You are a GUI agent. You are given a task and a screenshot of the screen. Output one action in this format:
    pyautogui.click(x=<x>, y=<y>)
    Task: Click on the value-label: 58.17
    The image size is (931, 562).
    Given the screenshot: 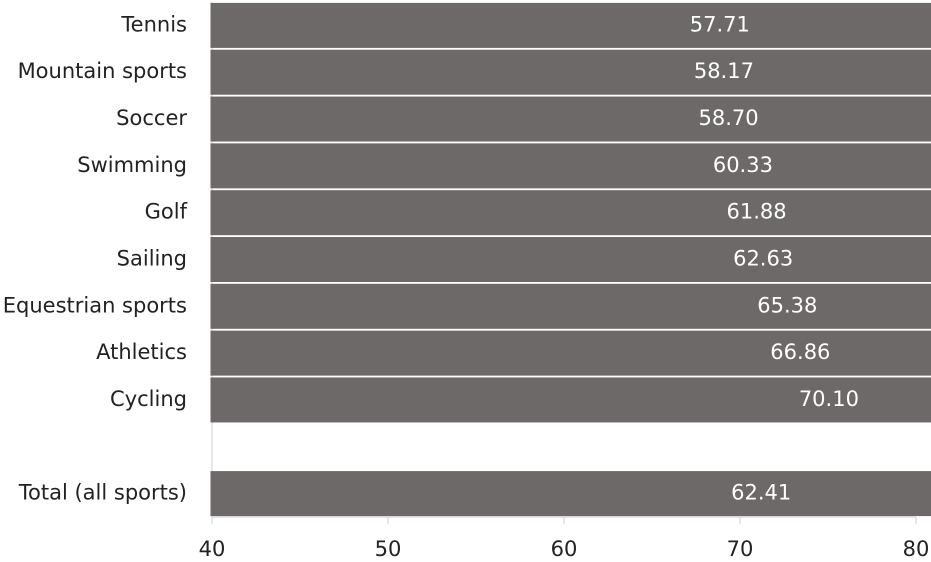 What is the action you would take?
    pyautogui.click(x=724, y=71)
    